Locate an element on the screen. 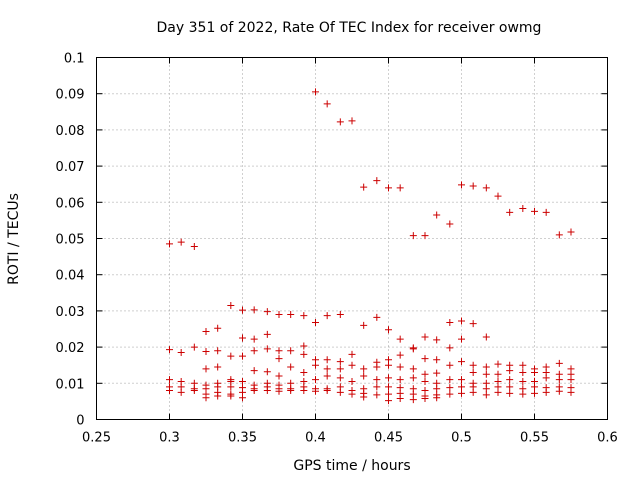 The height and width of the screenshot is (480, 640). y-tick-label: 0 is located at coordinates (80, 421).